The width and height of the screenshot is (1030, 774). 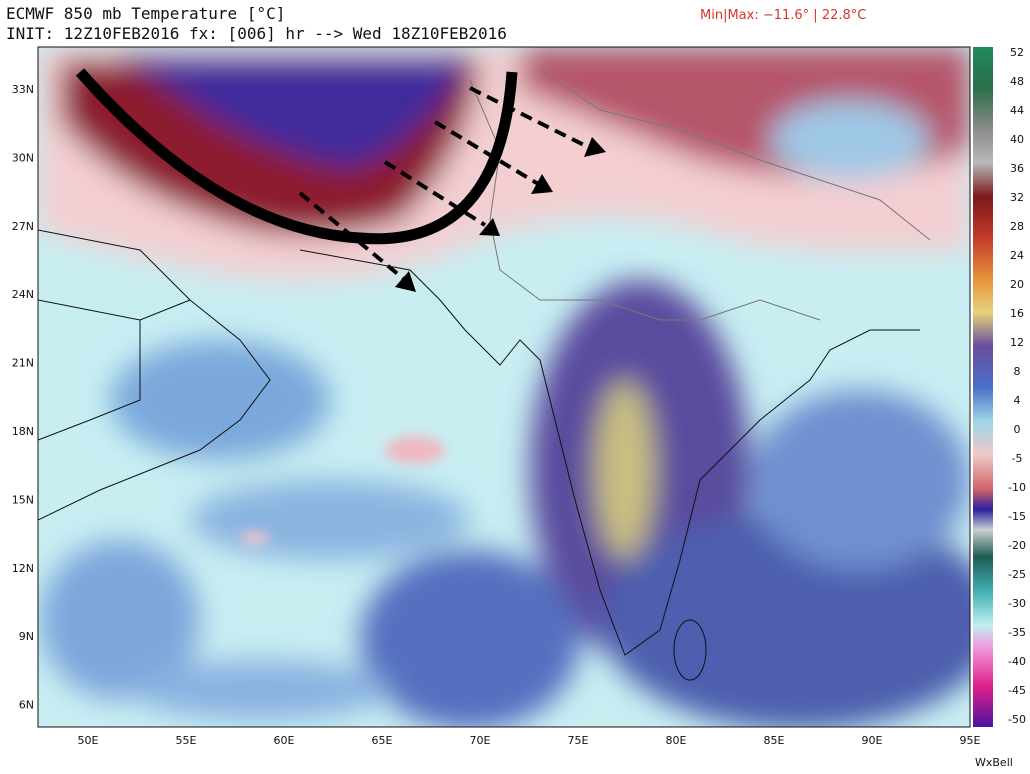 What do you see at coordinates (1017, 168) in the screenshot?
I see `colorbar-label: 36` at bounding box center [1017, 168].